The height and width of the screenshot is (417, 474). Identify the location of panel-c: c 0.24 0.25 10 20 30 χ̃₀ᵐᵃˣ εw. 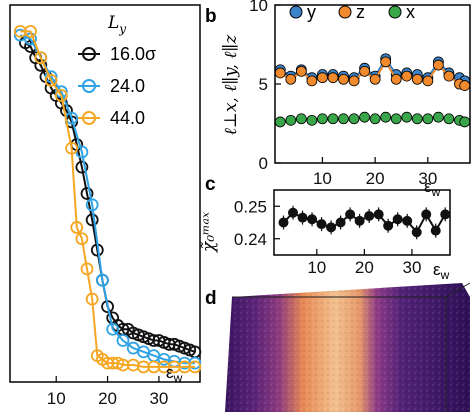
(325, 228).